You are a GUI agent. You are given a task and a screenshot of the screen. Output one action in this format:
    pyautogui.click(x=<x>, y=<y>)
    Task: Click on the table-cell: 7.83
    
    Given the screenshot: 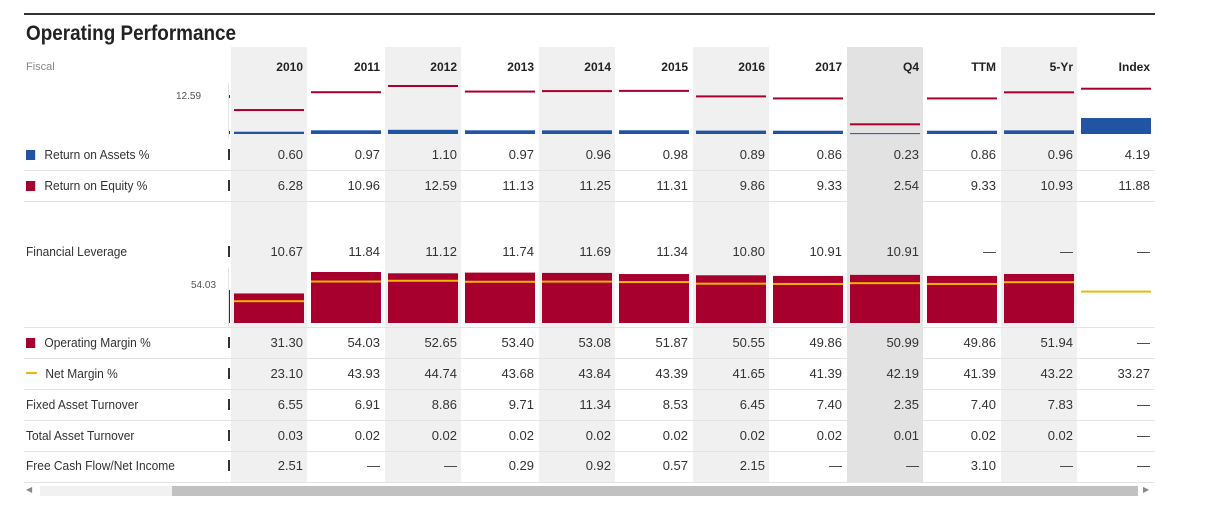 What is the action you would take?
    pyautogui.click(x=1060, y=404)
    